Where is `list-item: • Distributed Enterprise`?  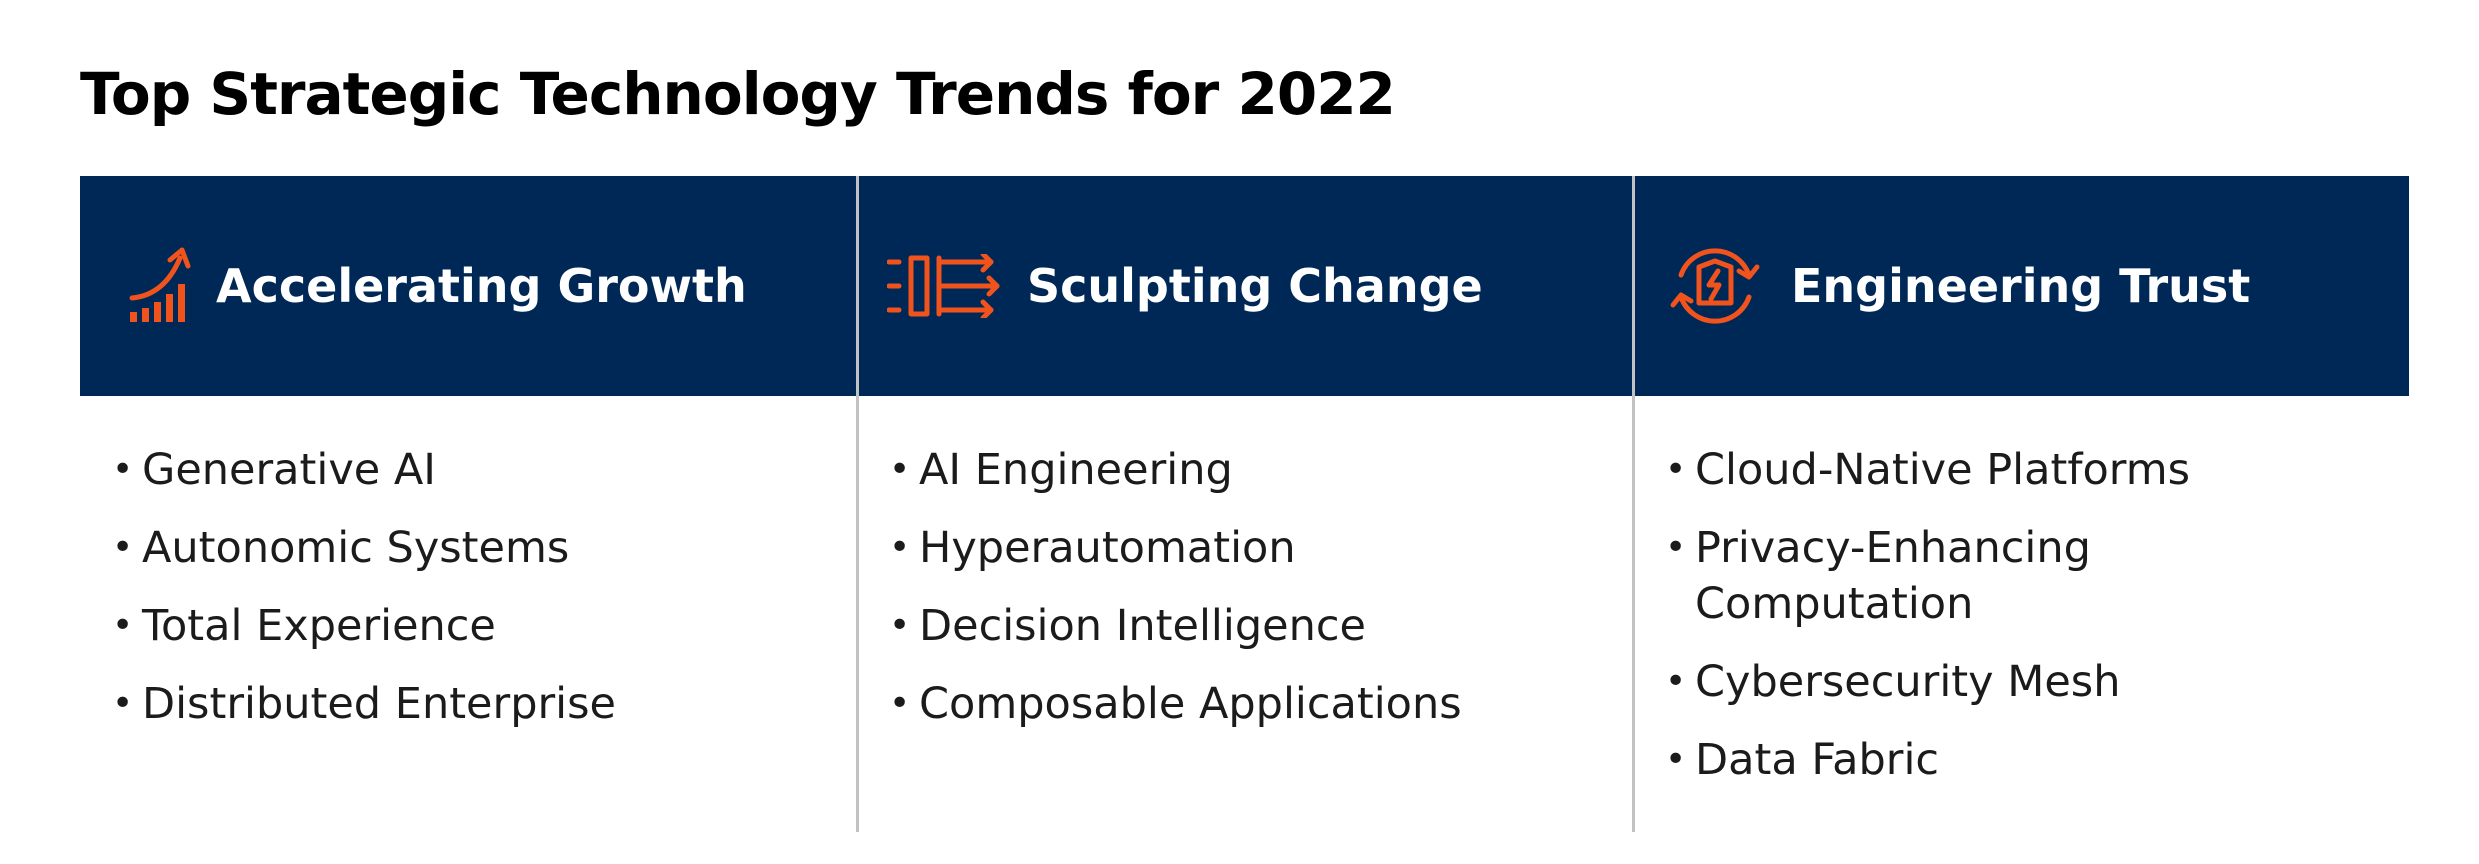 list-item: • Distributed Enterprise is located at coordinates (484, 704).